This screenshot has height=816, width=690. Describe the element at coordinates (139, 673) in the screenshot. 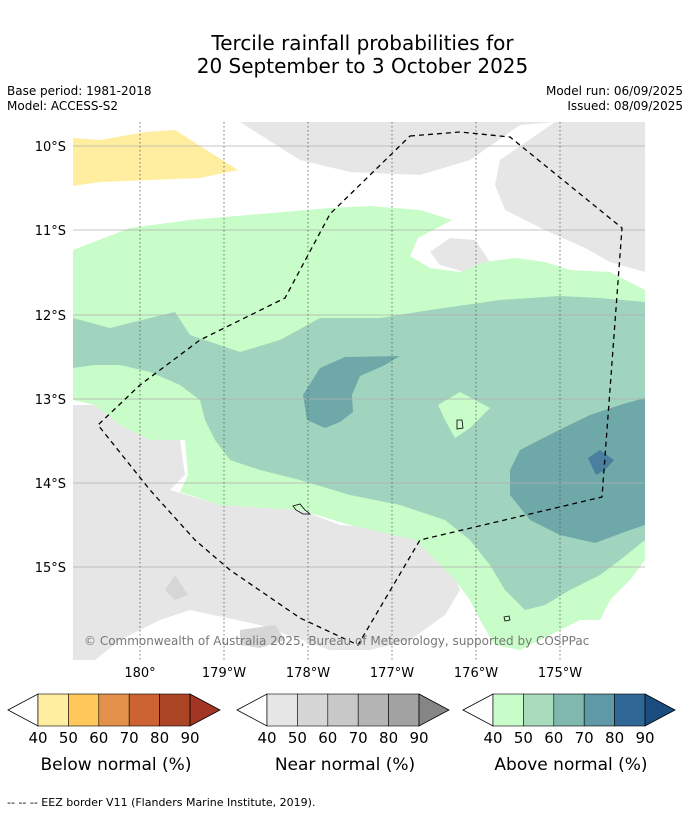

I see `lon-label: 180°` at that location.